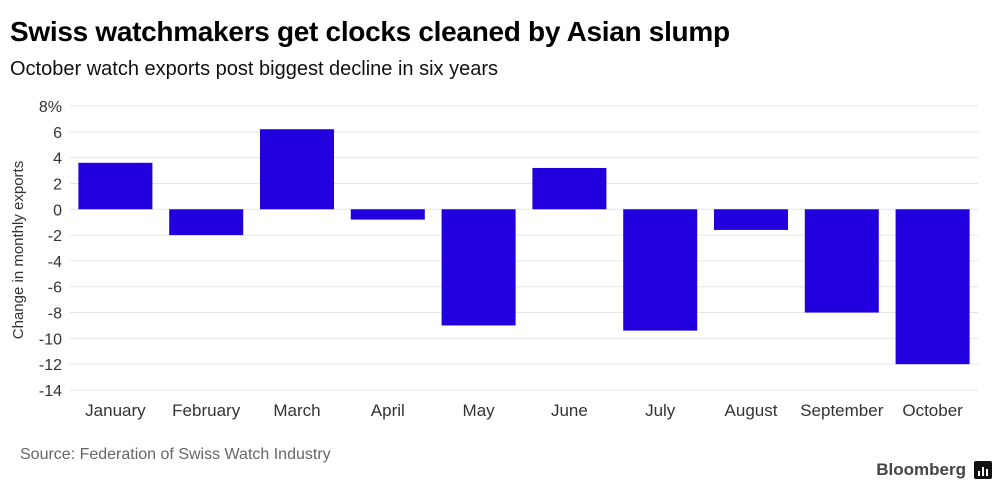 The height and width of the screenshot is (500, 1000). I want to click on x-tick-label: February, so click(206, 410).